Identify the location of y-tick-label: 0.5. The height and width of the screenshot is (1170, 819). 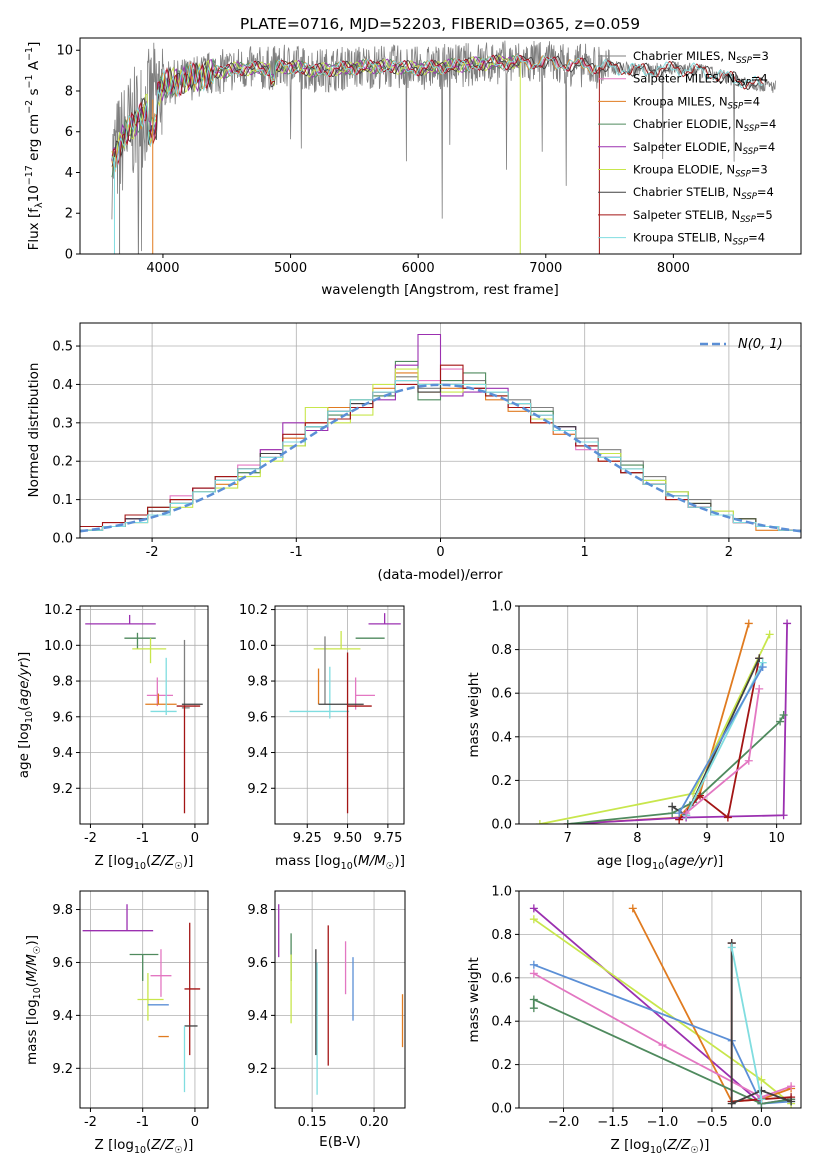
(62, 347).